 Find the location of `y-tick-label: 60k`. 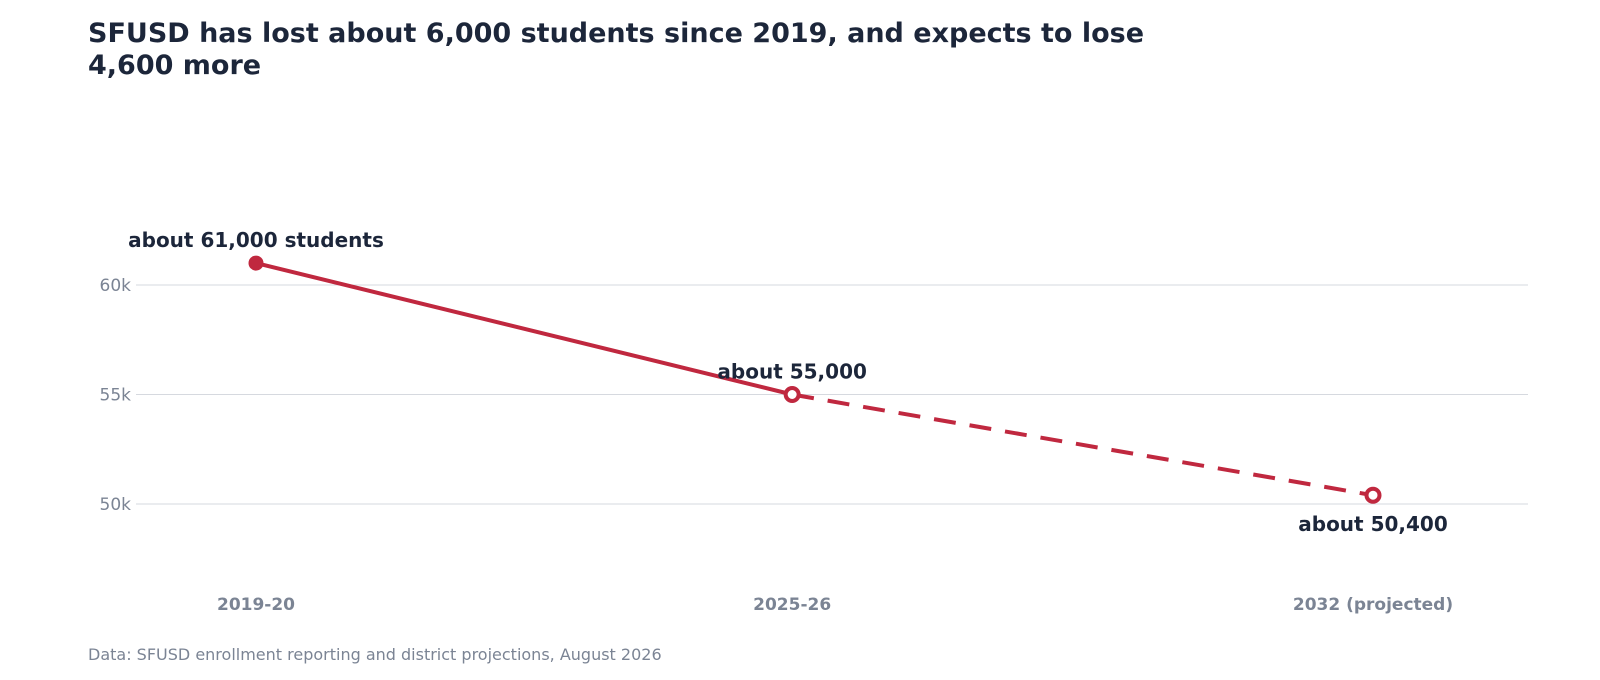

y-tick-label: 60k is located at coordinates (116, 286).